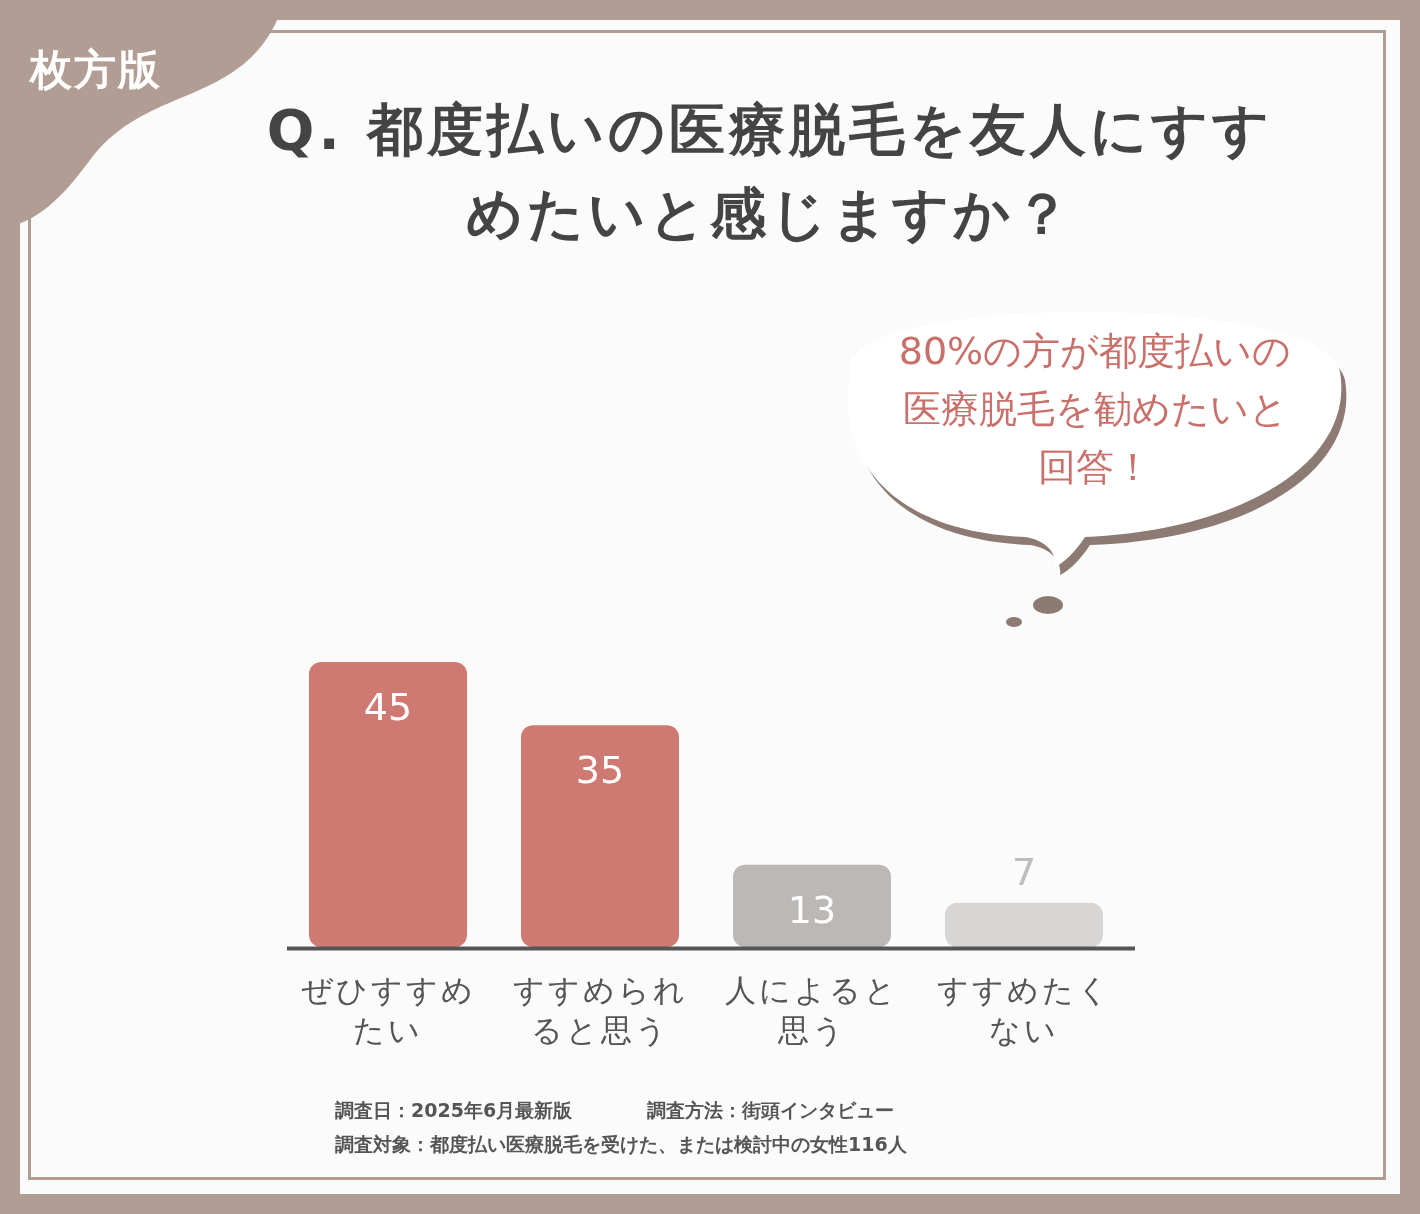 This screenshot has width=1420, height=1214. Describe the element at coordinates (770, 1110) in the screenshot. I see `text: 調査方法：街頭インタビュー` at that location.